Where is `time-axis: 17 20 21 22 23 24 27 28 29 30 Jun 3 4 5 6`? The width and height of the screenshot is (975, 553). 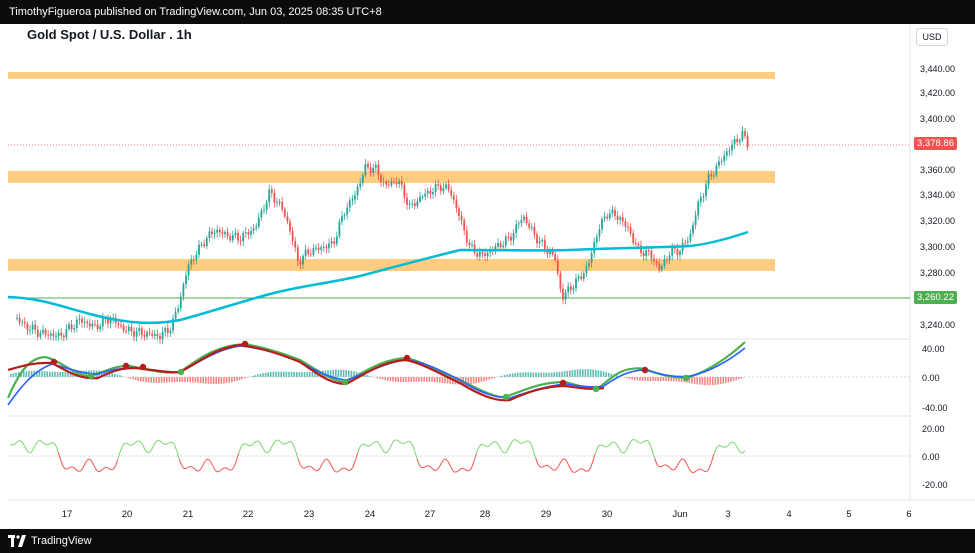
time-axis: 17 20 21 22 23 24 27 28 29 30 Jun 3 4 5 6 is located at coordinates (487, 514).